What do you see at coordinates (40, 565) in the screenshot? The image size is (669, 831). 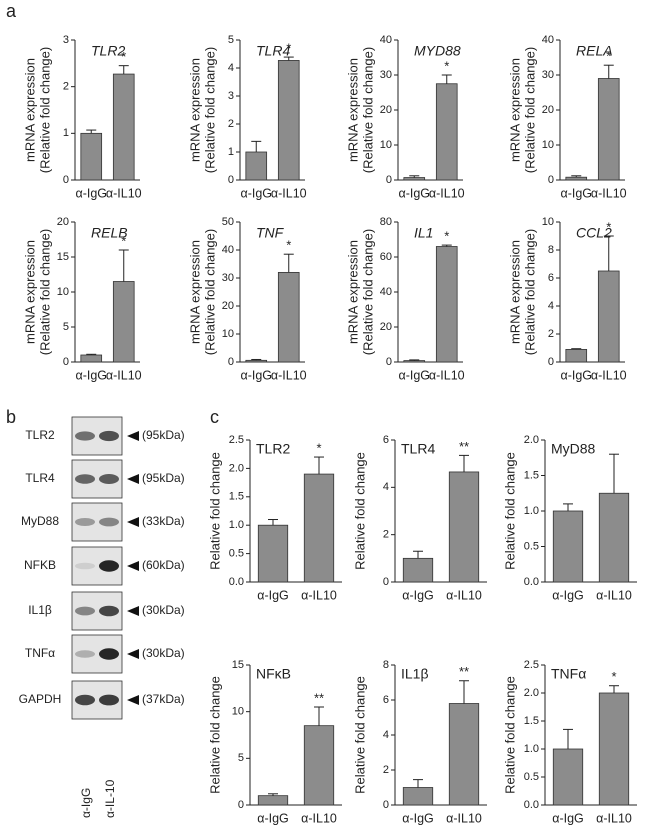 I see `protein-label: NFKB` at bounding box center [40, 565].